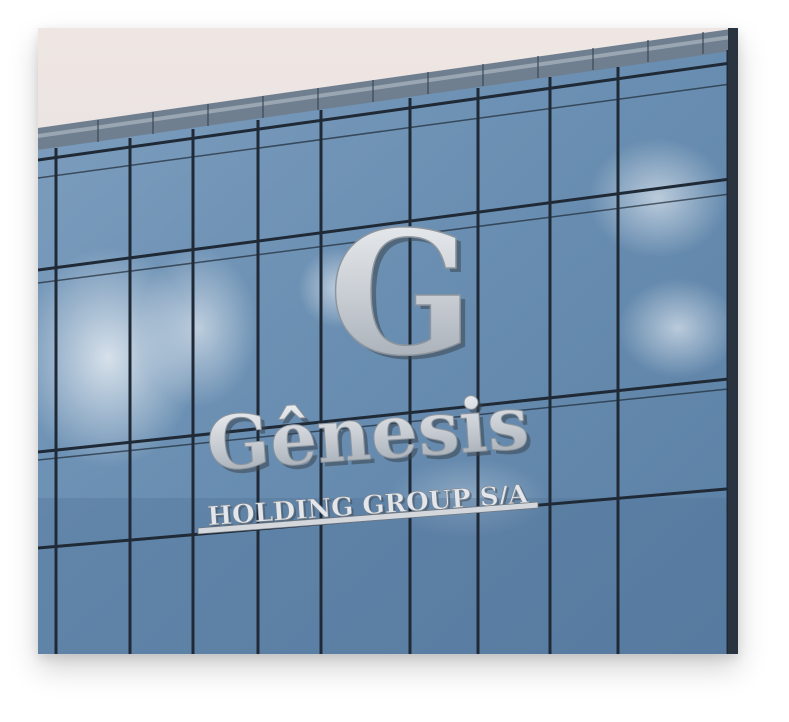 The width and height of the screenshot is (789, 722). Describe the element at coordinates (368, 518) in the screenshot. I see `tagline-underline` at that location.